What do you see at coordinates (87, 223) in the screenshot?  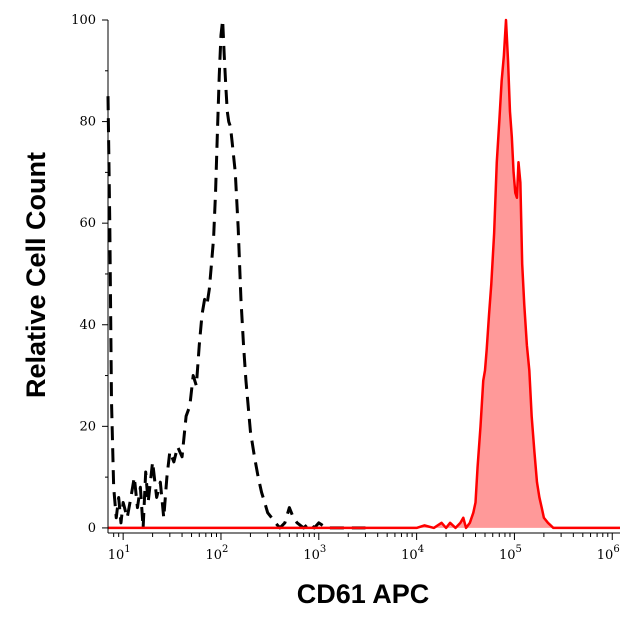 I see `y-tick-label: 60` at bounding box center [87, 223].